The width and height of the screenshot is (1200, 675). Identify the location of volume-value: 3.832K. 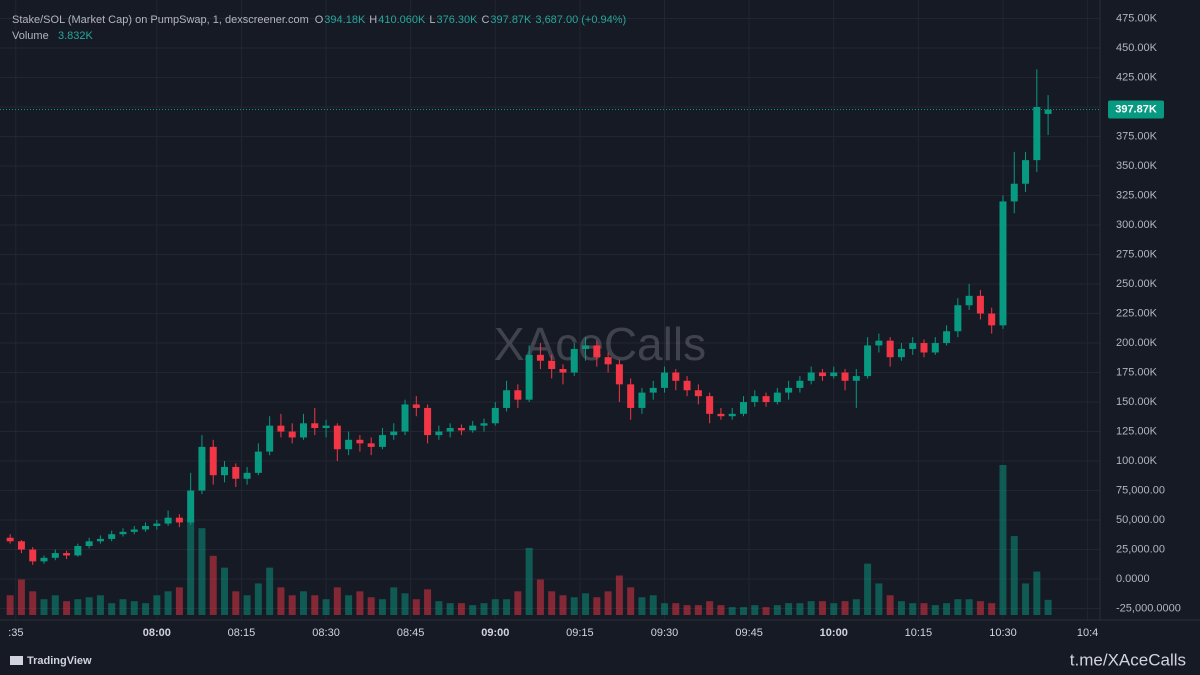
(76, 36).